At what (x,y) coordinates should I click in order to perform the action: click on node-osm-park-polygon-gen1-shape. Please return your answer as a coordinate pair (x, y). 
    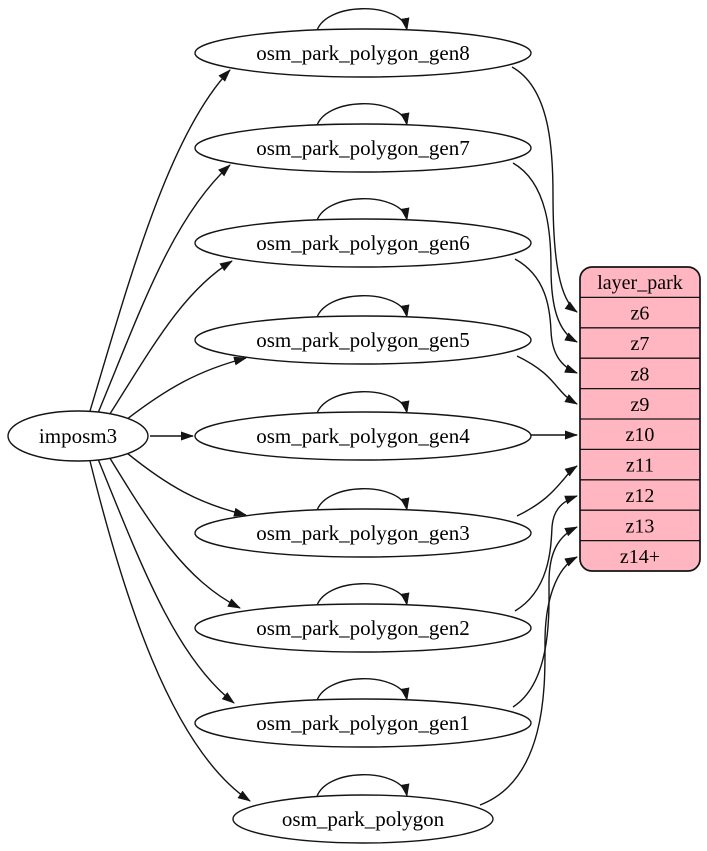
    Looking at the image, I should click on (363, 723).